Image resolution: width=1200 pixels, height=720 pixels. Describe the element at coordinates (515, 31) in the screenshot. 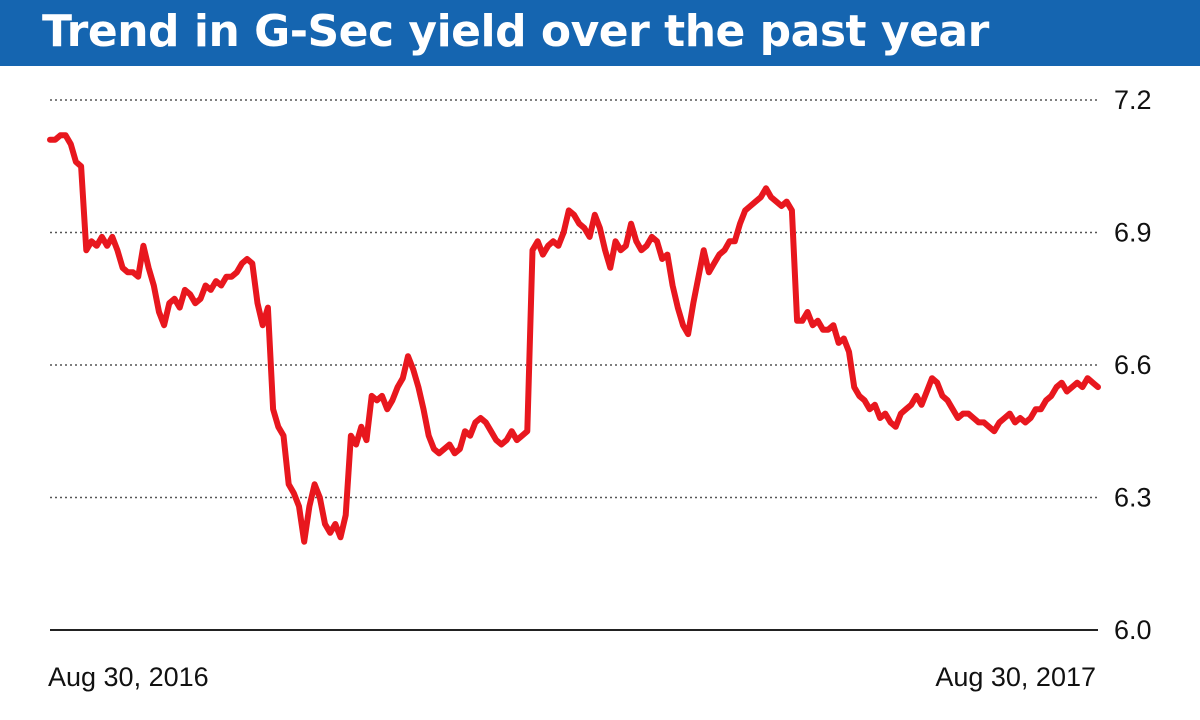

I see `chart-title: Trend in G-Sec yield over the past year` at that location.